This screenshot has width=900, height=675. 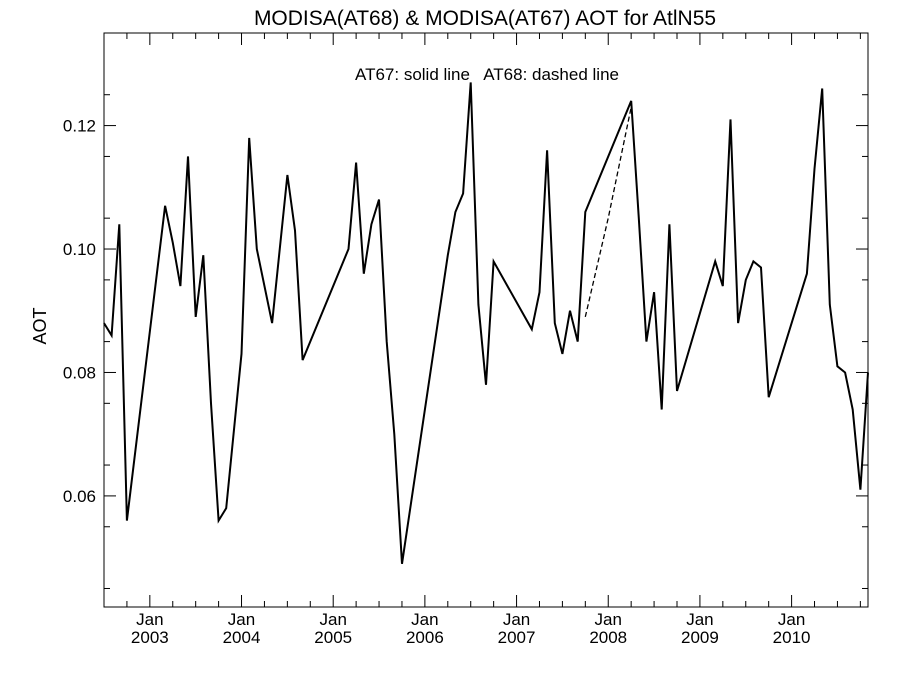 I want to click on y-tick-label: 0.06, so click(x=79, y=496).